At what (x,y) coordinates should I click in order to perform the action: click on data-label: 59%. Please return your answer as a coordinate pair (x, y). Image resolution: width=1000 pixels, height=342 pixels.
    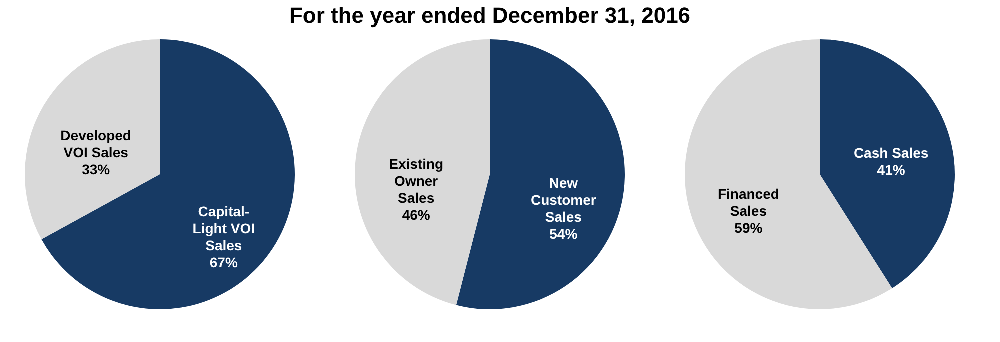
    Looking at the image, I should click on (749, 228).